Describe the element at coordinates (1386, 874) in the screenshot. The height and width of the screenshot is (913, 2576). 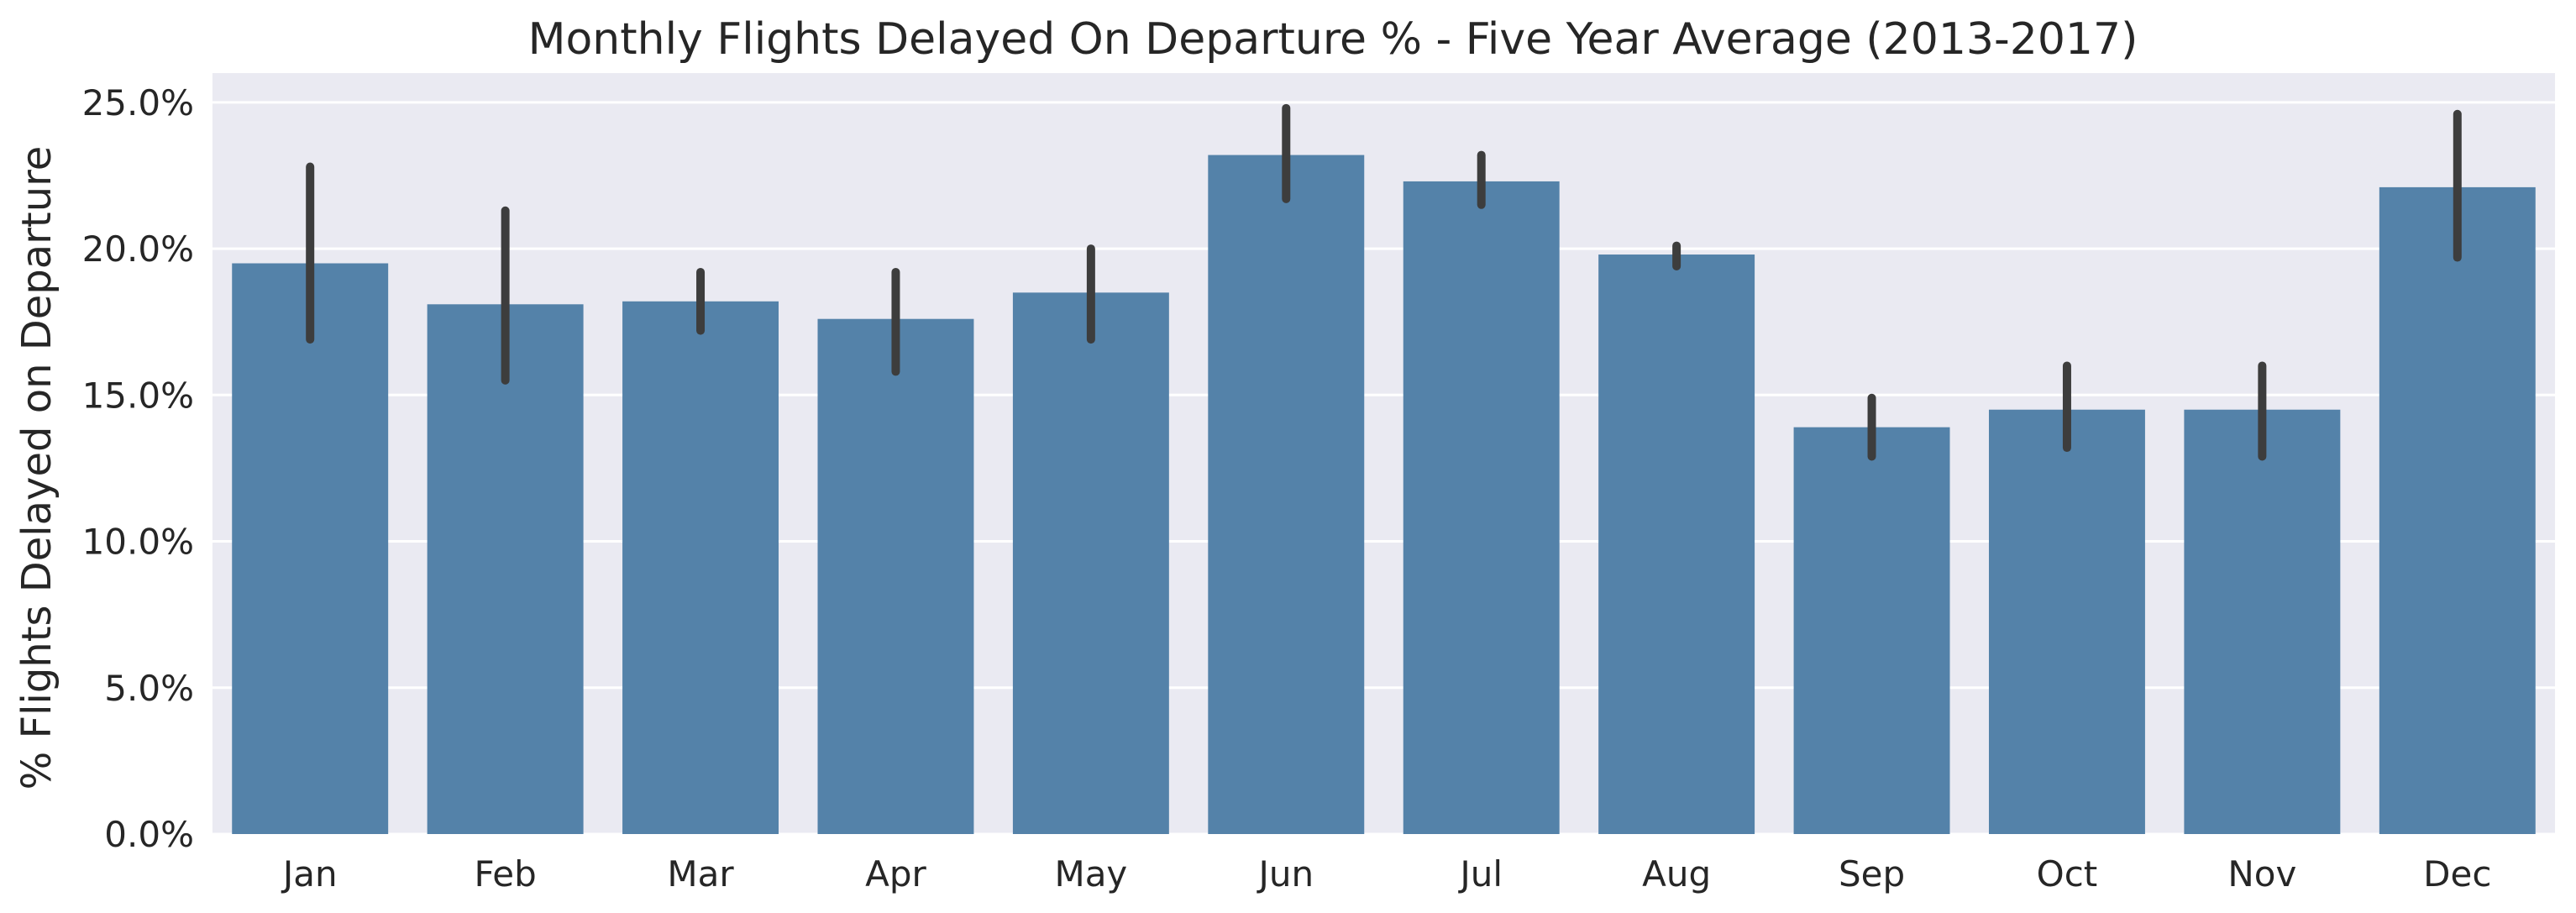
I see `x-axis-ticks: Jan Feb Mar Apr May Jun Jul Aug Sep Oct Nov Dec` at that location.